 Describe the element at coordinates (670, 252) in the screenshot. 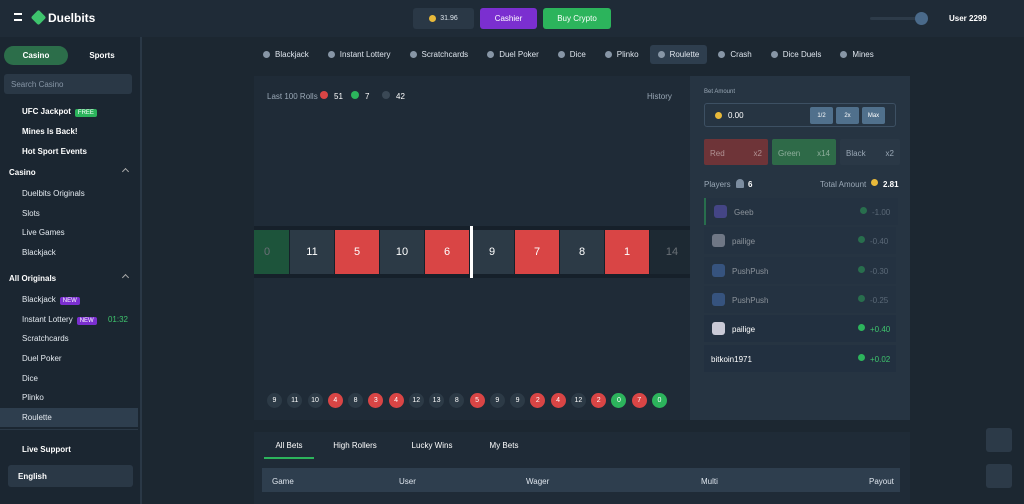

I see `wheel-cell: 14` at that location.